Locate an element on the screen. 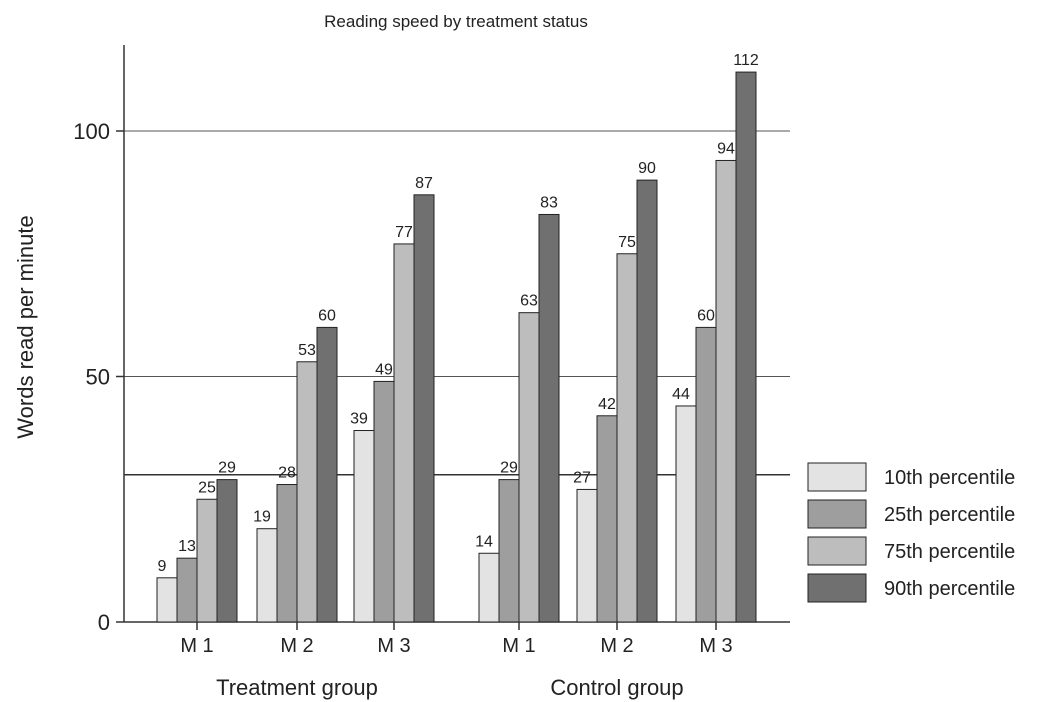  data-label: 42 is located at coordinates (607, 404).